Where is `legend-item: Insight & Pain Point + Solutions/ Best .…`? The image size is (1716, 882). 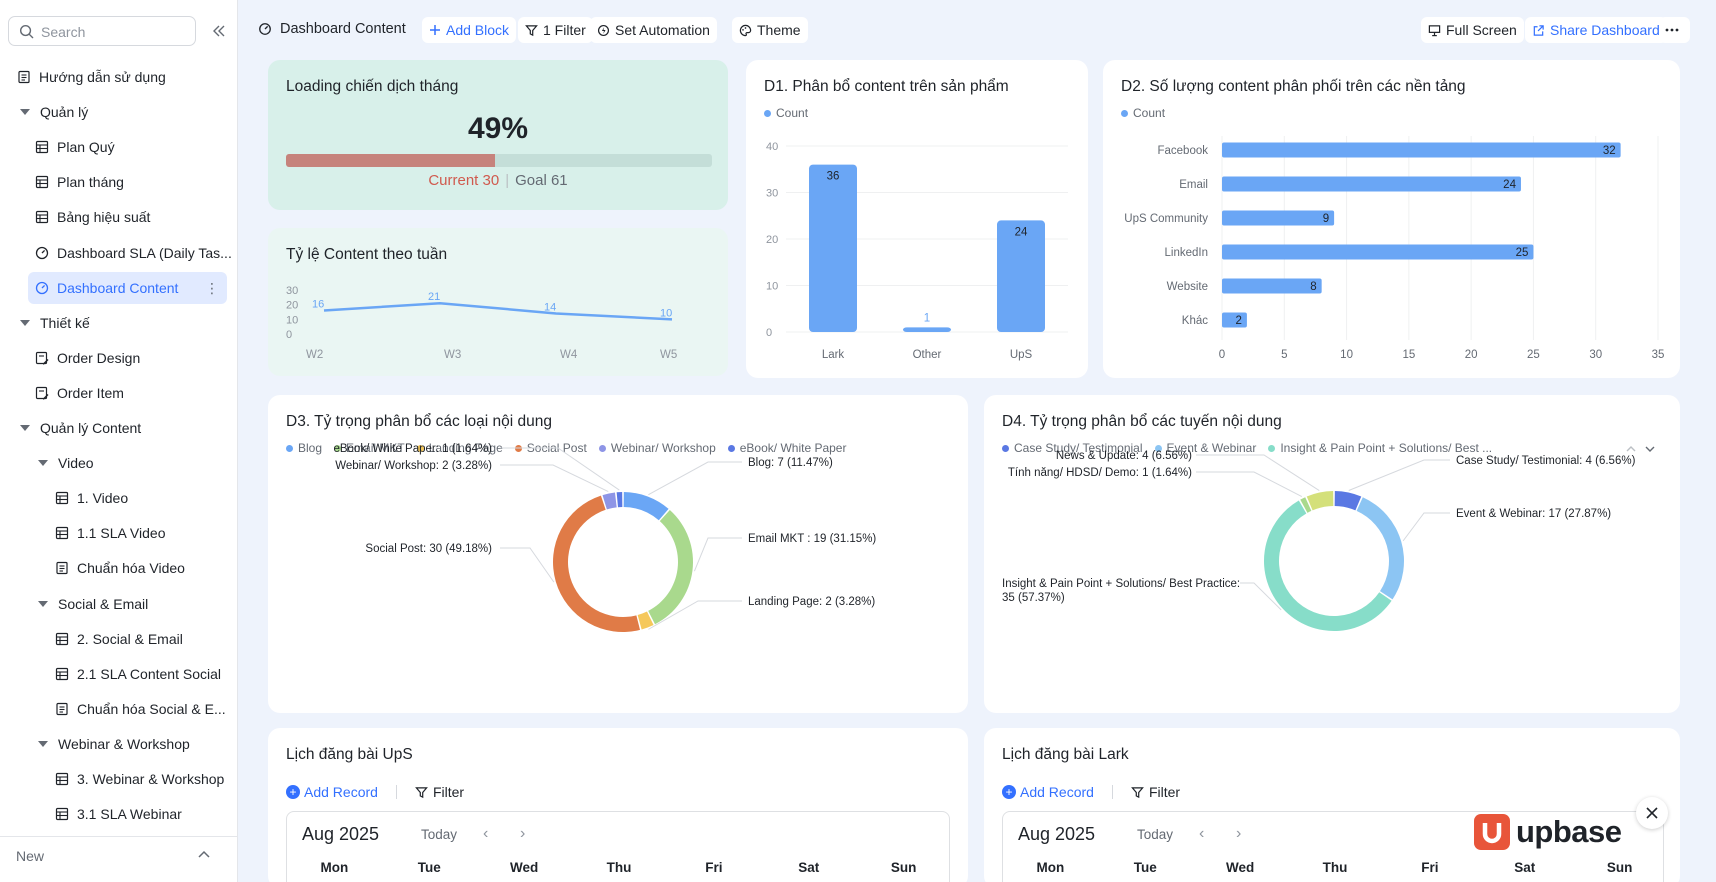
legend-item: Insight & Pain Point + Solutions/ Best .… is located at coordinates (1380, 448).